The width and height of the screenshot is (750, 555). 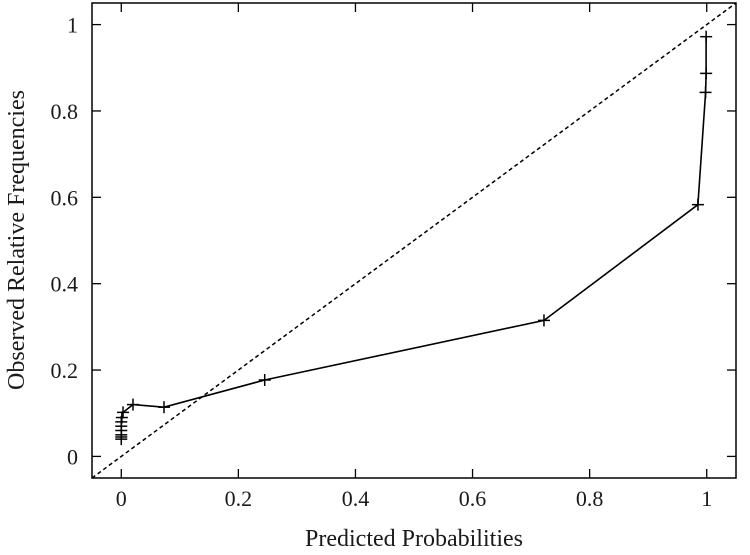 I want to click on x-tick-label: 0.6, so click(x=473, y=498).